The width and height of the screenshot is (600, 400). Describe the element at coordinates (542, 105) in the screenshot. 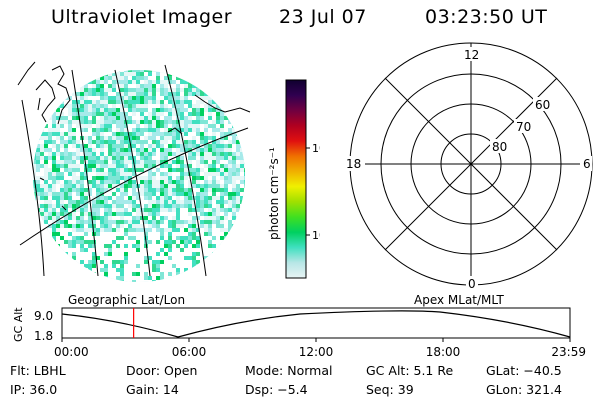

I see `mlat-label-60: 60` at that location.